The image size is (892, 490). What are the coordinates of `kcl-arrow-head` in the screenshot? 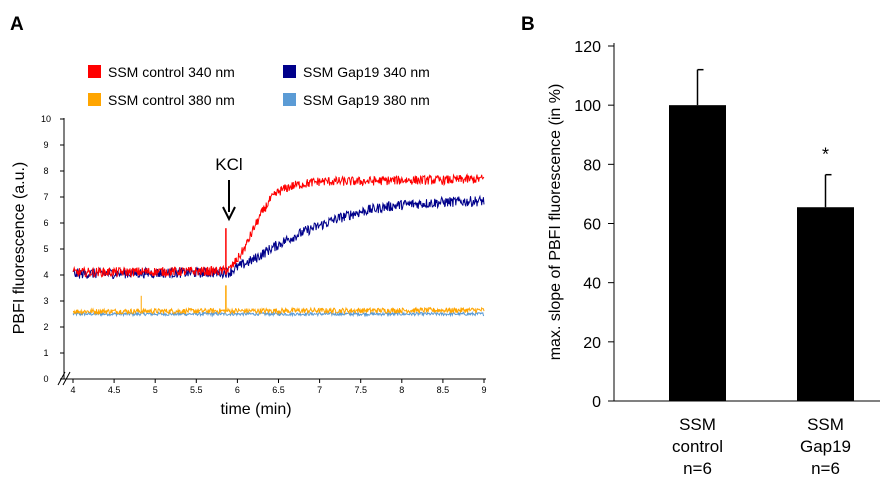 It's located at (229, 214).